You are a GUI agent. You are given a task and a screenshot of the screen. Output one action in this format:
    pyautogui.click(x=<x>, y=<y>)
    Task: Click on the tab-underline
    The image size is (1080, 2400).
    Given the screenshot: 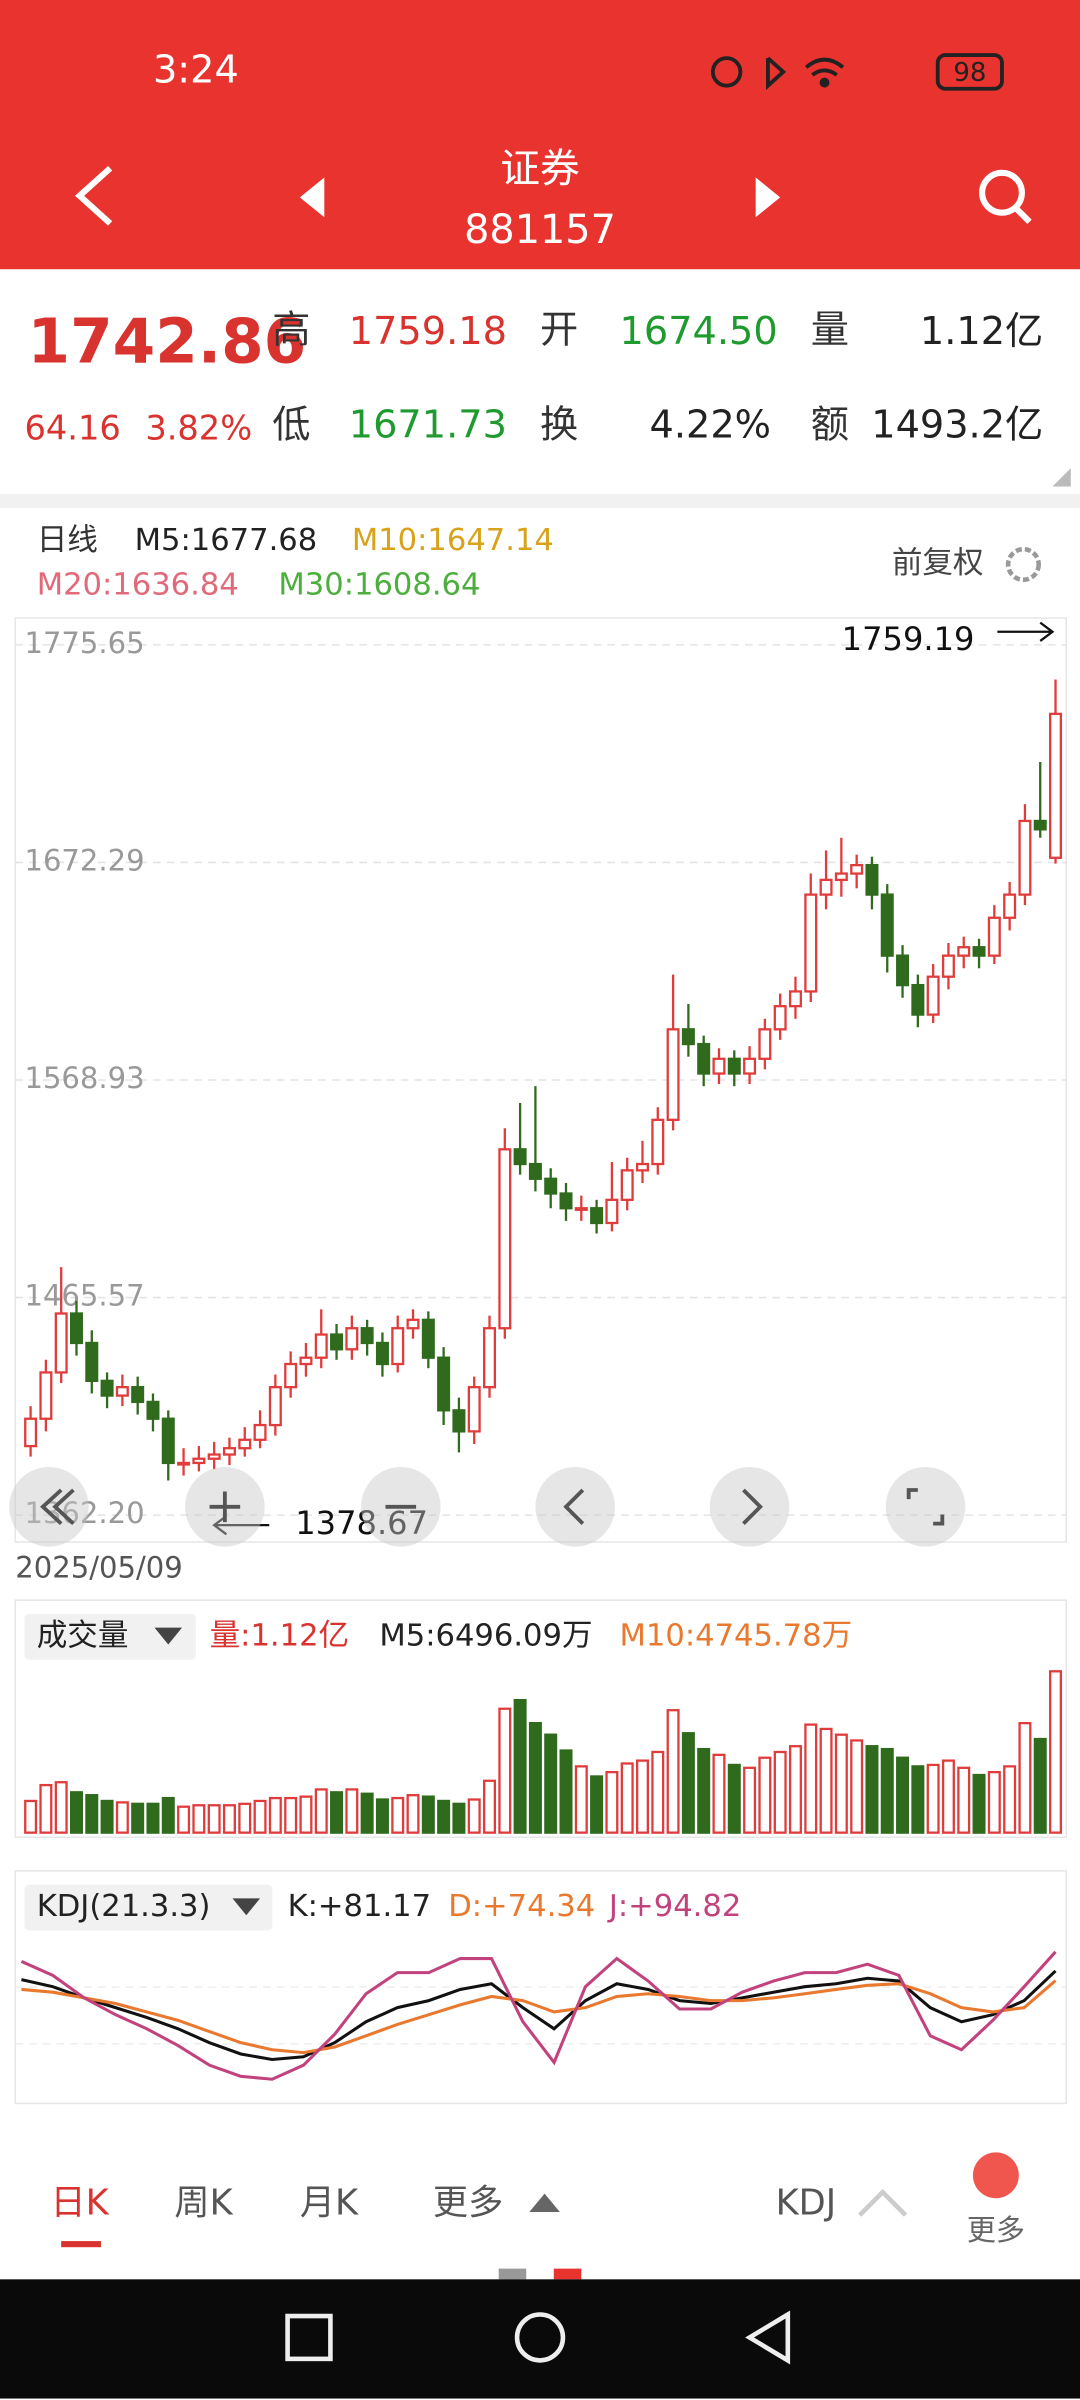 What is the action you would take?
    pyautogui.click(x=81, y=2244)
    